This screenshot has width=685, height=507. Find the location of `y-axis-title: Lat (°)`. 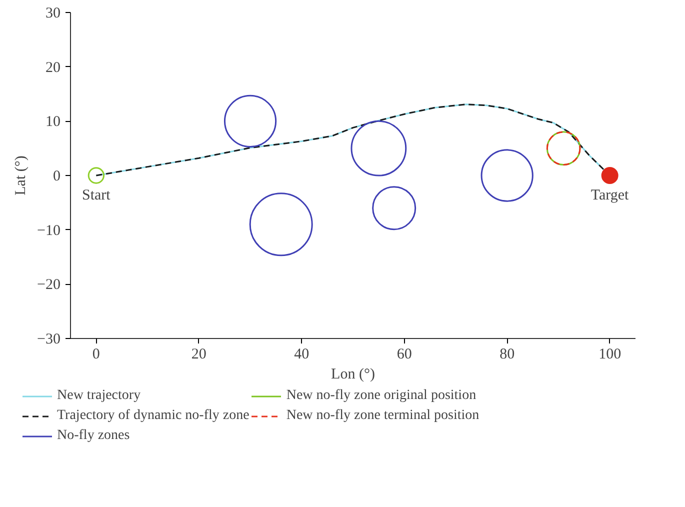

y-axis-title: Lat (°) is located at coordinates (21, 176).